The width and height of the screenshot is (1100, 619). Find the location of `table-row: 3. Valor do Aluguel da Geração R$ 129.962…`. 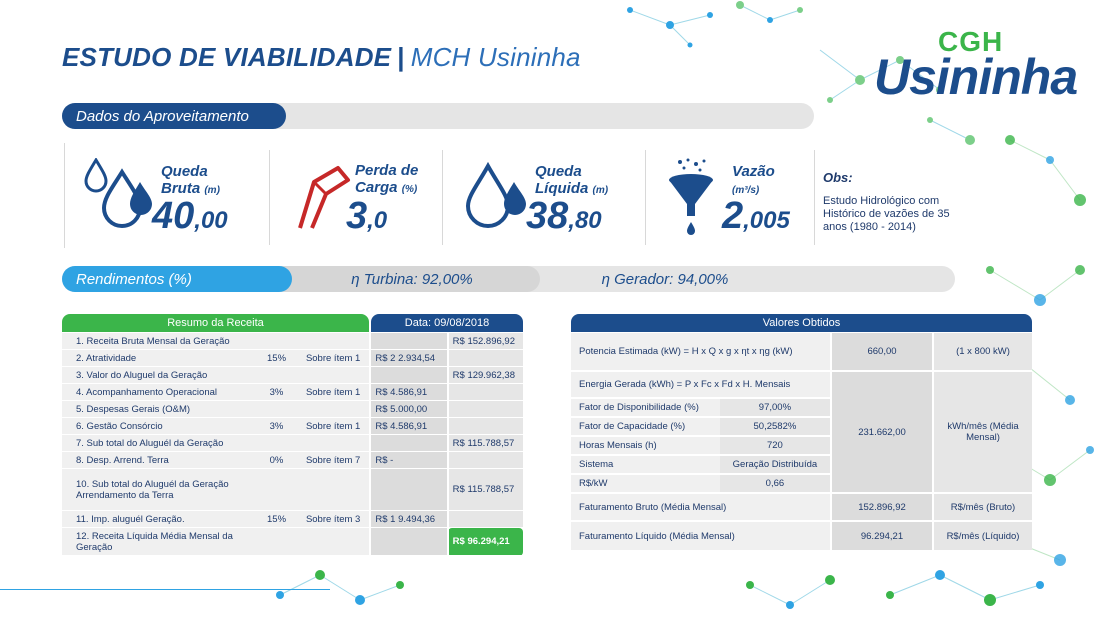

table-row: 3. Valor do Aluguel da Geração R$ 129.962… is located at coordinates (292, 375).